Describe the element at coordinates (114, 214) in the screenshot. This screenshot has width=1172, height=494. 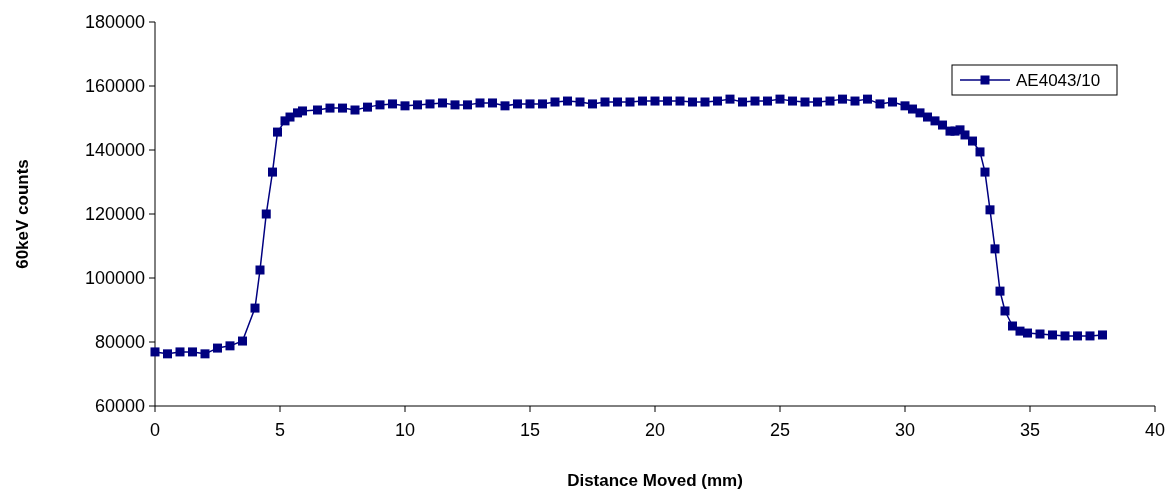
I see `y-tick-label: 120000` at that location.